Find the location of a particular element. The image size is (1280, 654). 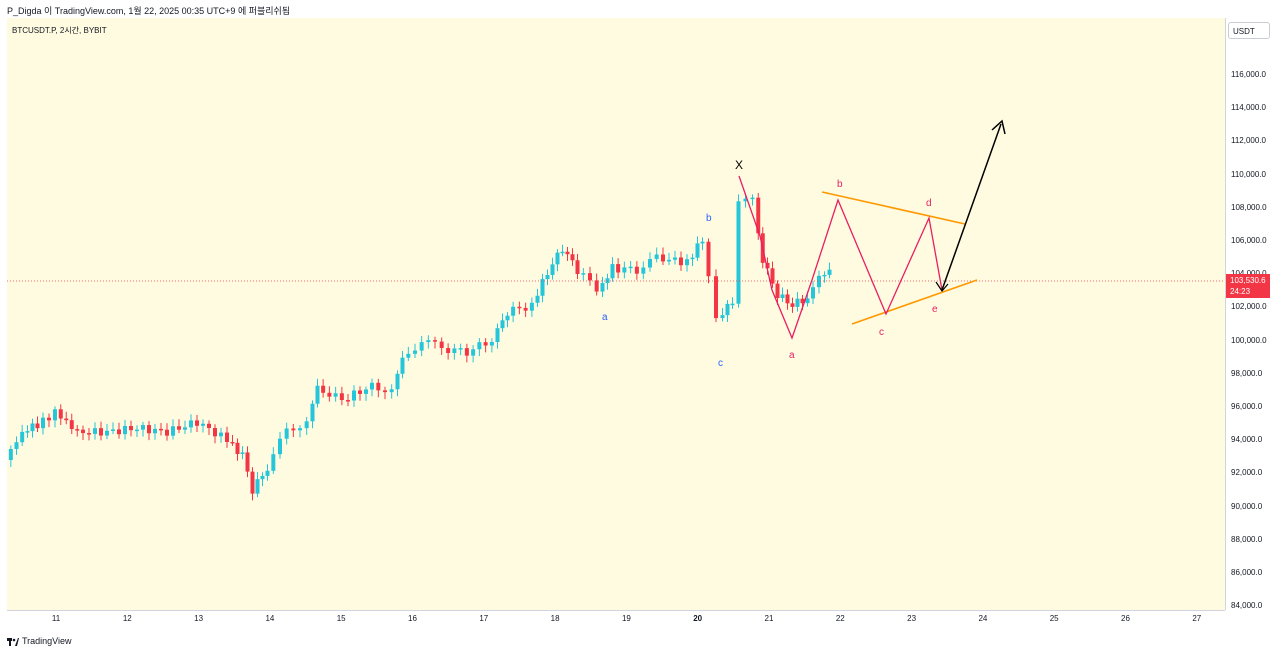

price-tick: 100,000.0 is located at coordinates (1249, 340).